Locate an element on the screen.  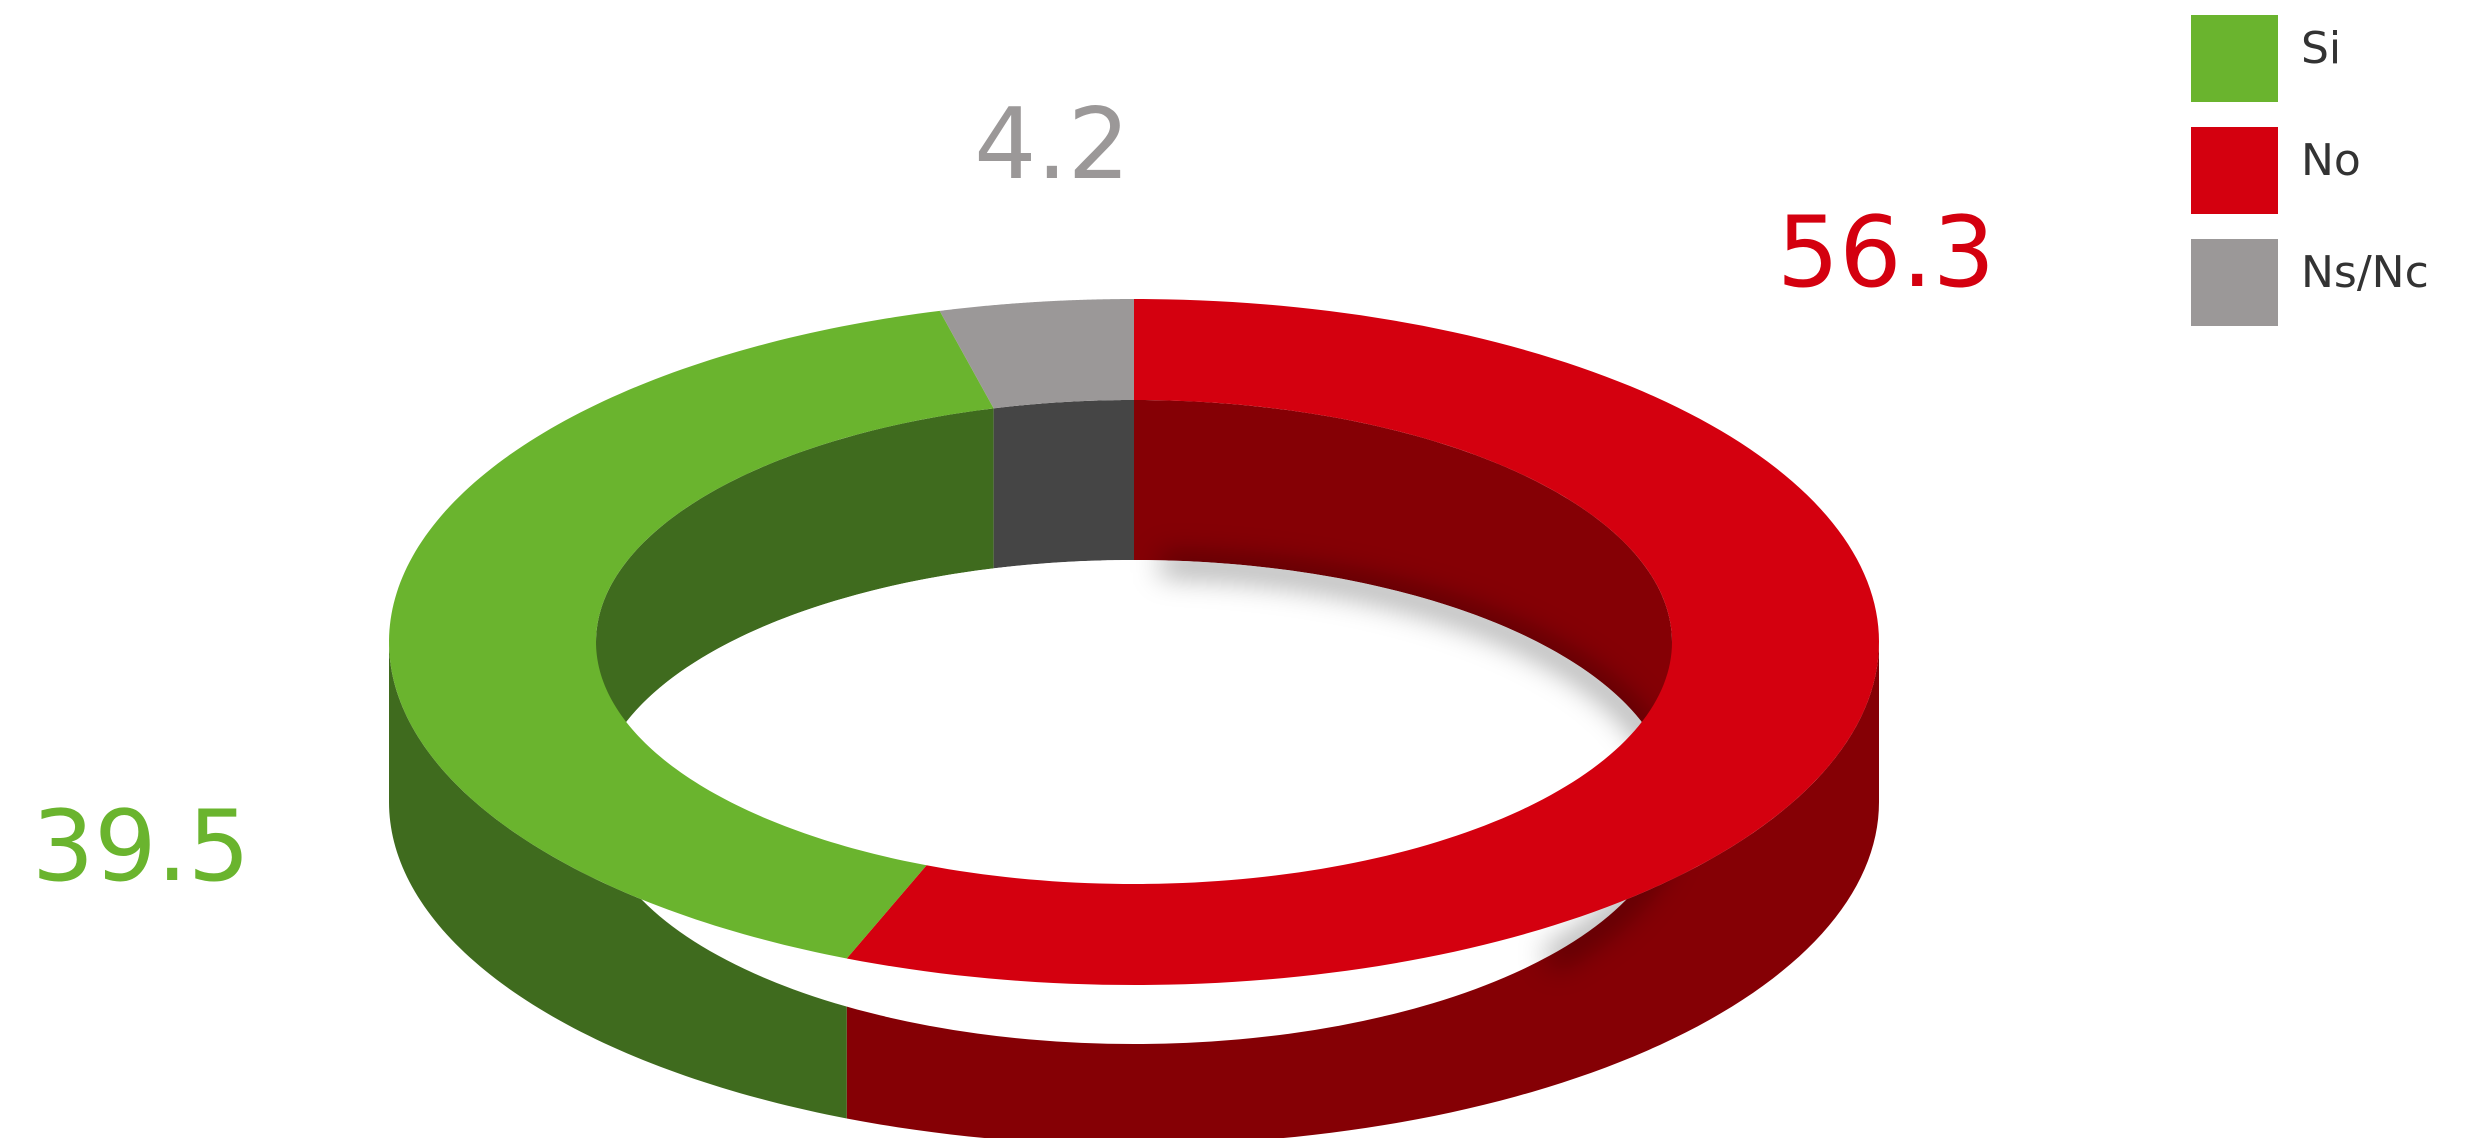
legend-swatch-si is located at coordinates (2234, 58).